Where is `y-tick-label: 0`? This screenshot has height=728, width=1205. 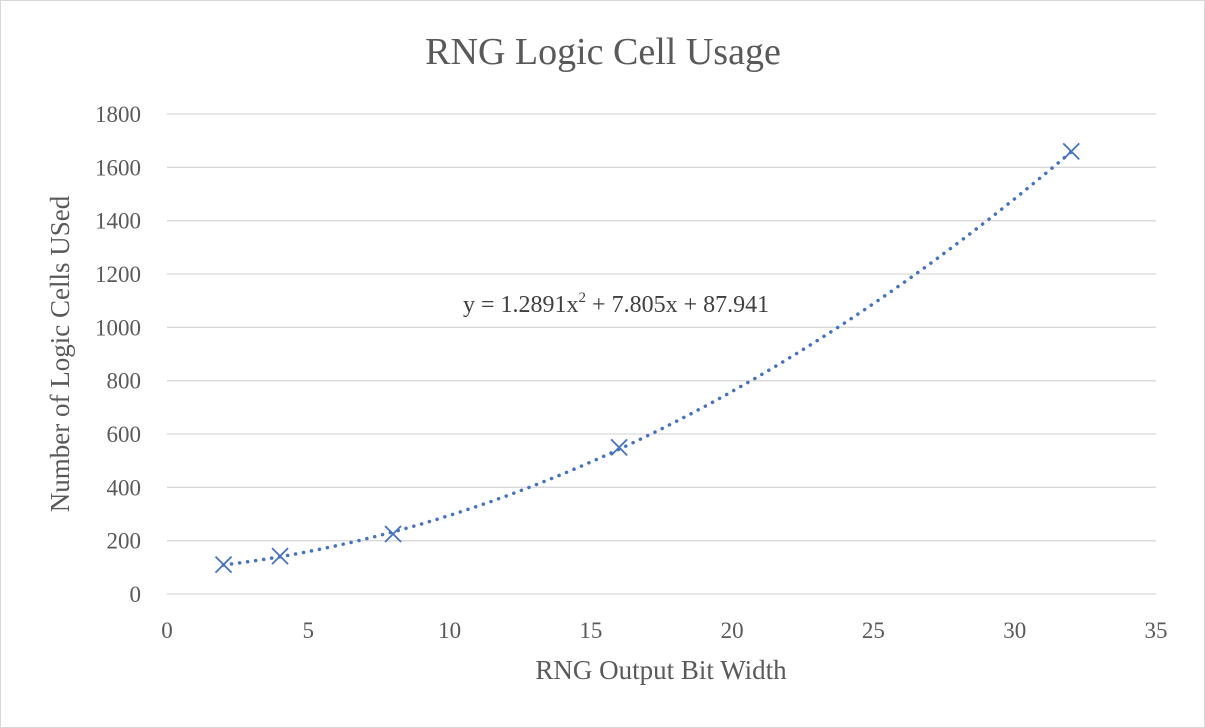
y-tick-label: 0 is located at coordinates (136, 594).